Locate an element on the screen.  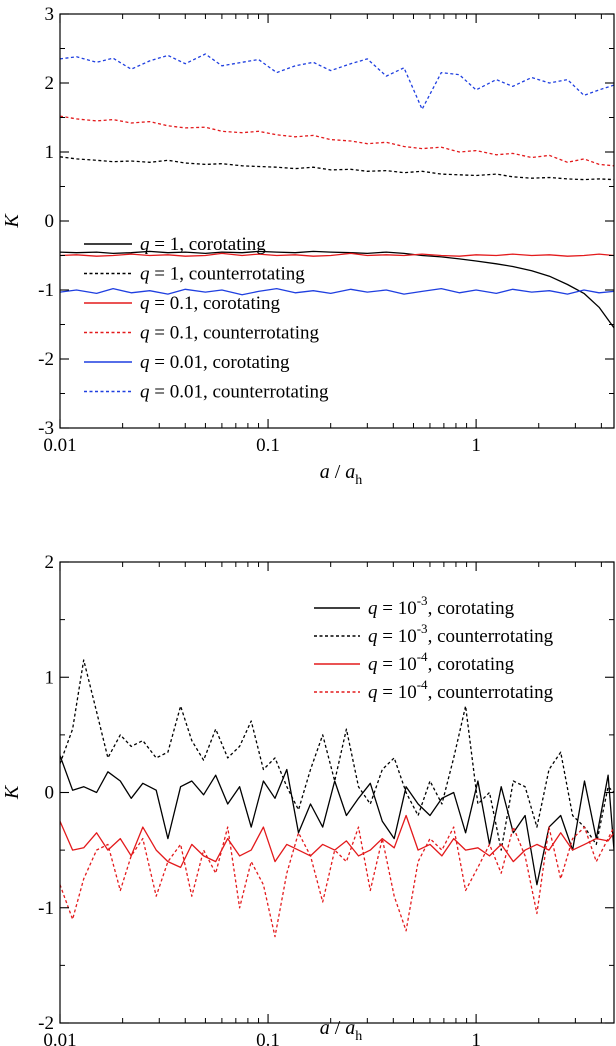
legend-rest: = 0.1, counterrotating is located at coordinates (235, 333).